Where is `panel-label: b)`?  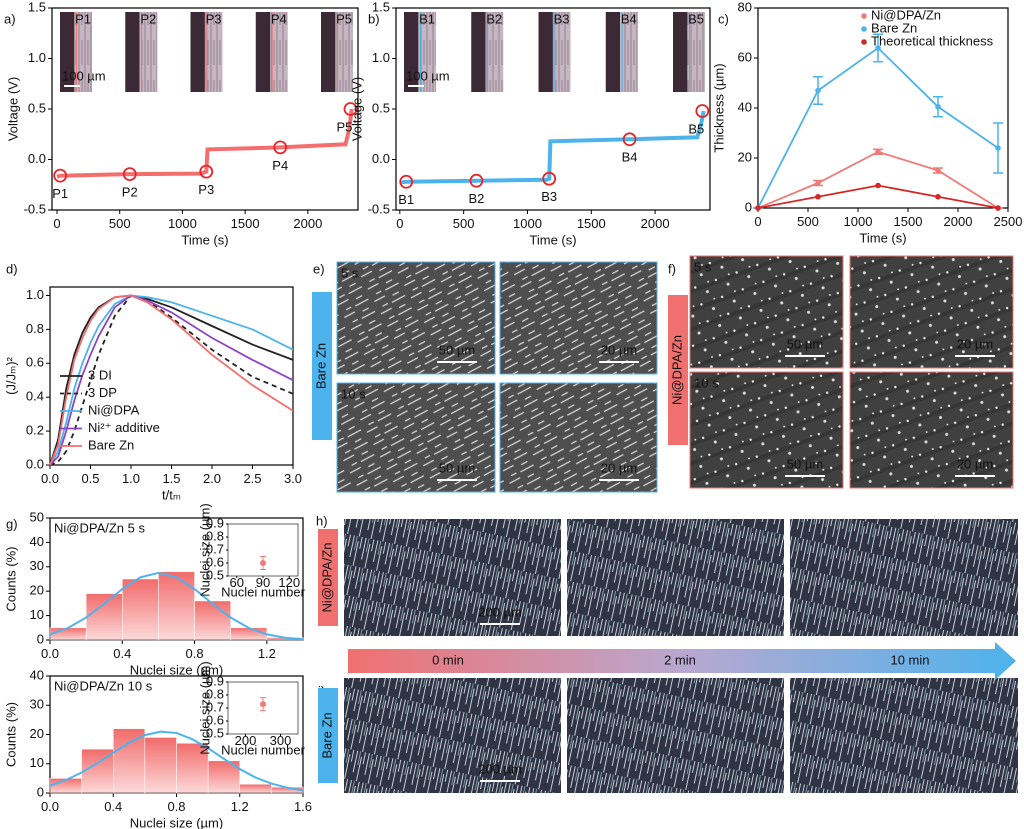
panel-label: b) is located at coordinates (374, 18).